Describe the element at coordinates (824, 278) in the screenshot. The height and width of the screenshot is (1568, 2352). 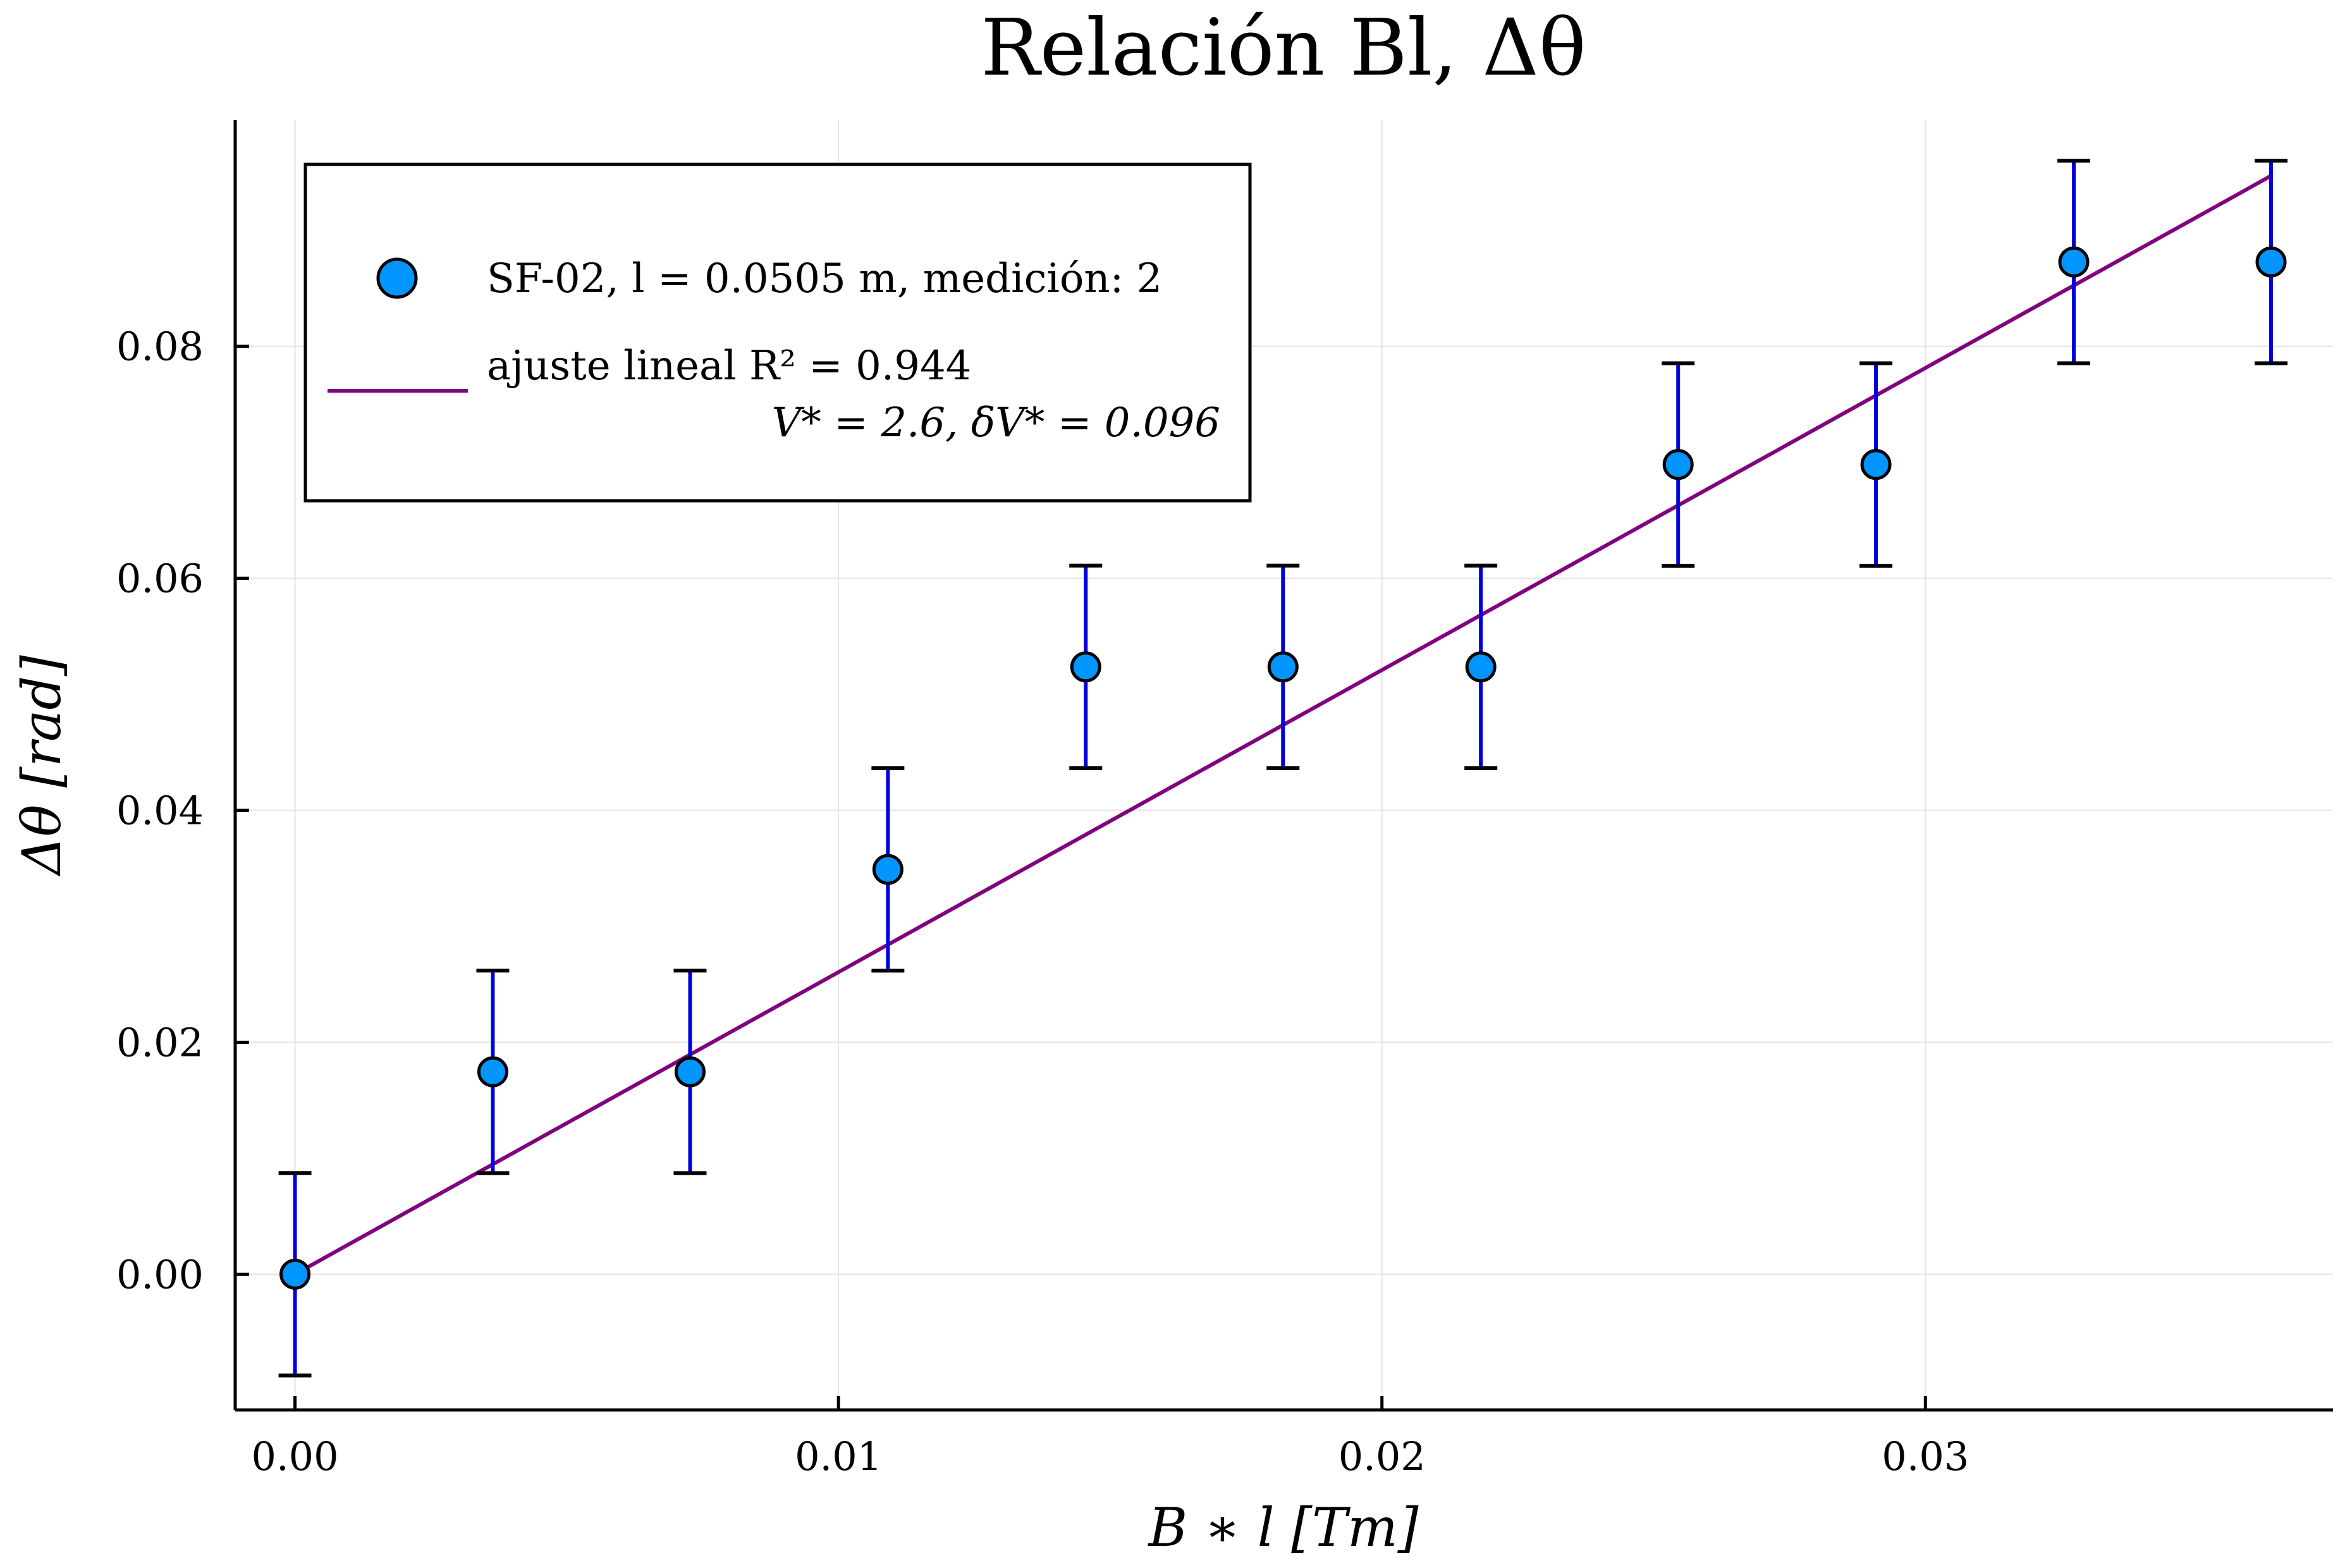
I see `legend-label-measurement: SF-02, l = 0.0505 m, medición: 2` at that location.